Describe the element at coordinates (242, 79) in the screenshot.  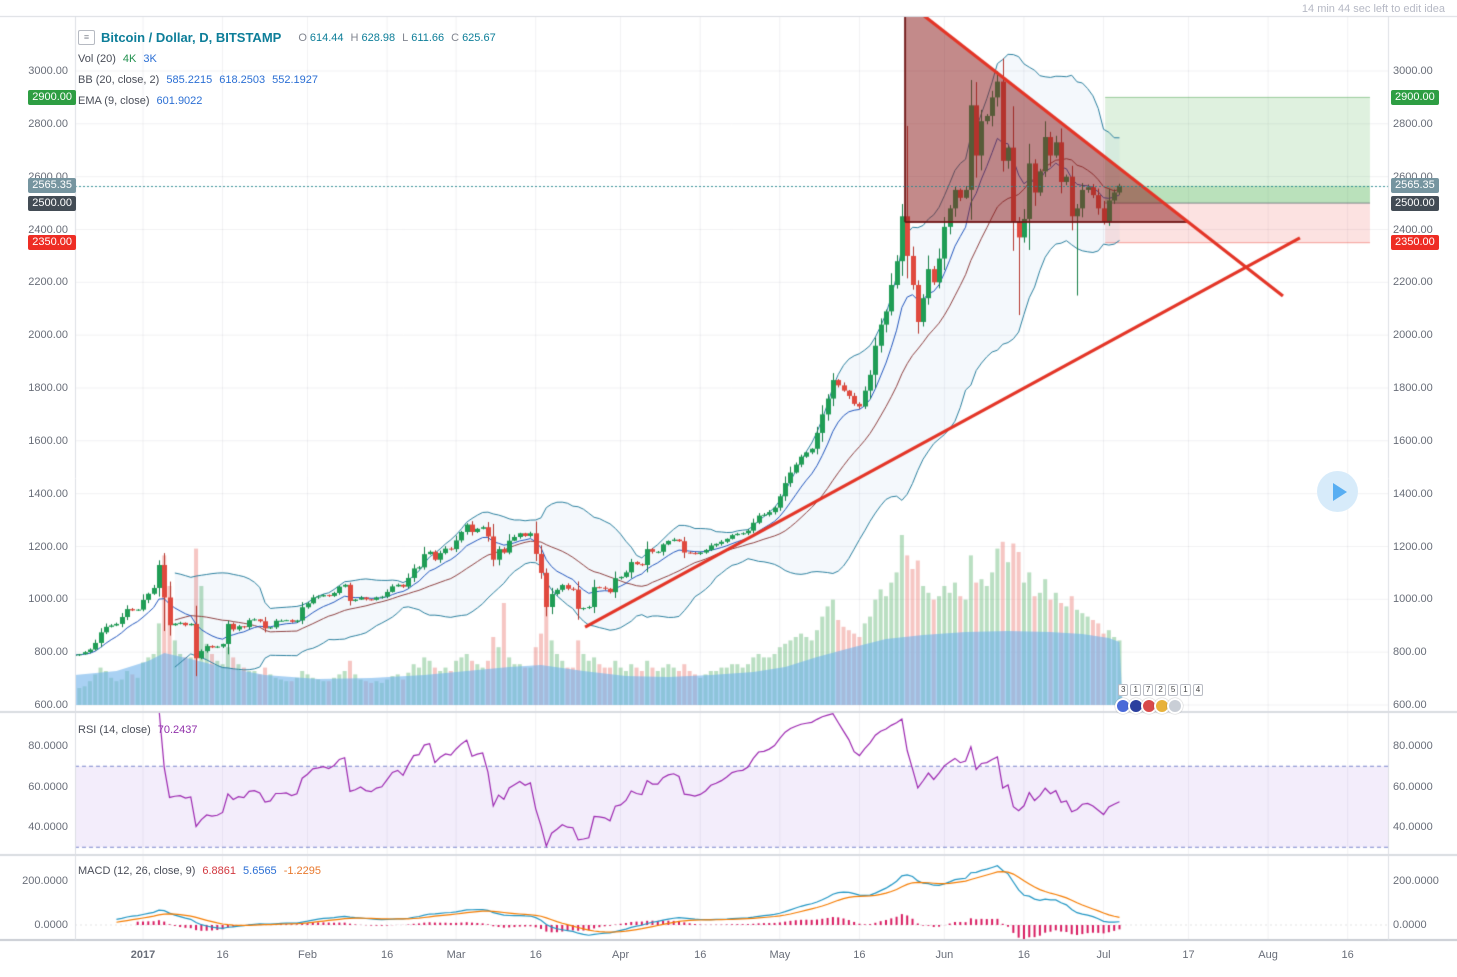
I see `bb-upper-value: 618.2503` at that location.